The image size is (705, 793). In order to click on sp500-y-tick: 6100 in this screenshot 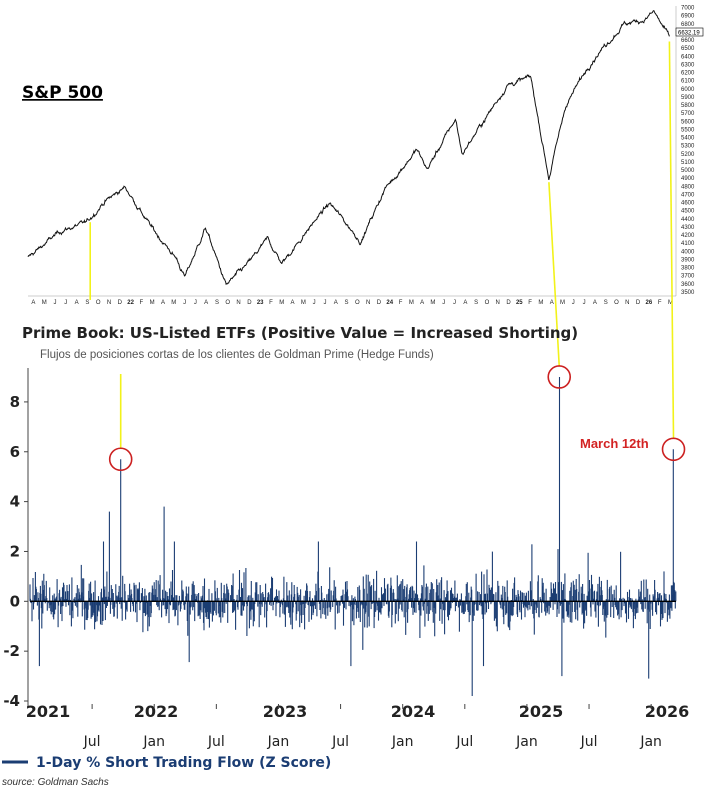, I will do `click(688, 82)`.